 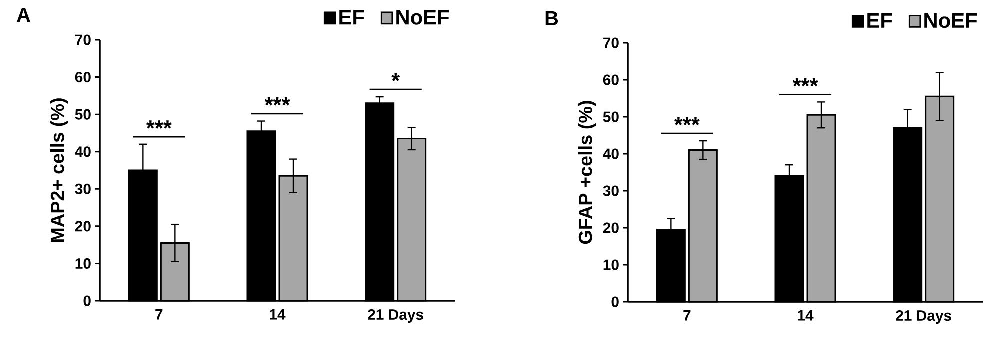 I want to click on y-axis-title: MAP2+ cells (%), so click(x=59, y=170).